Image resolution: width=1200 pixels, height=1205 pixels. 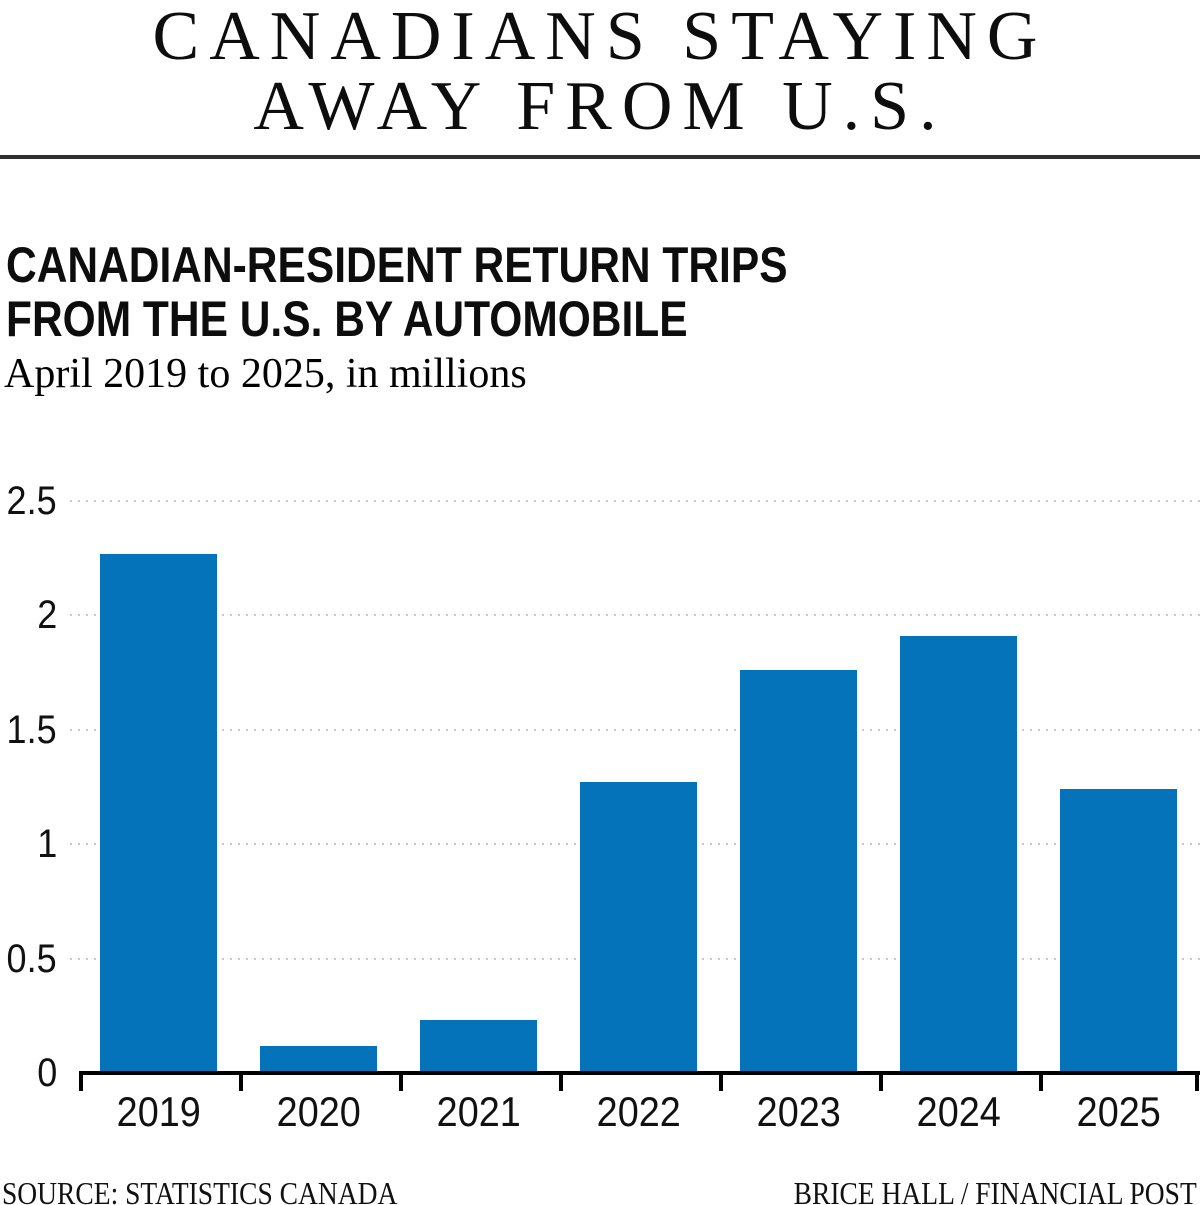 I want to click on main-title: CANADIANS STAYING AWAY FROM U.S., so click(x=600, y=72).